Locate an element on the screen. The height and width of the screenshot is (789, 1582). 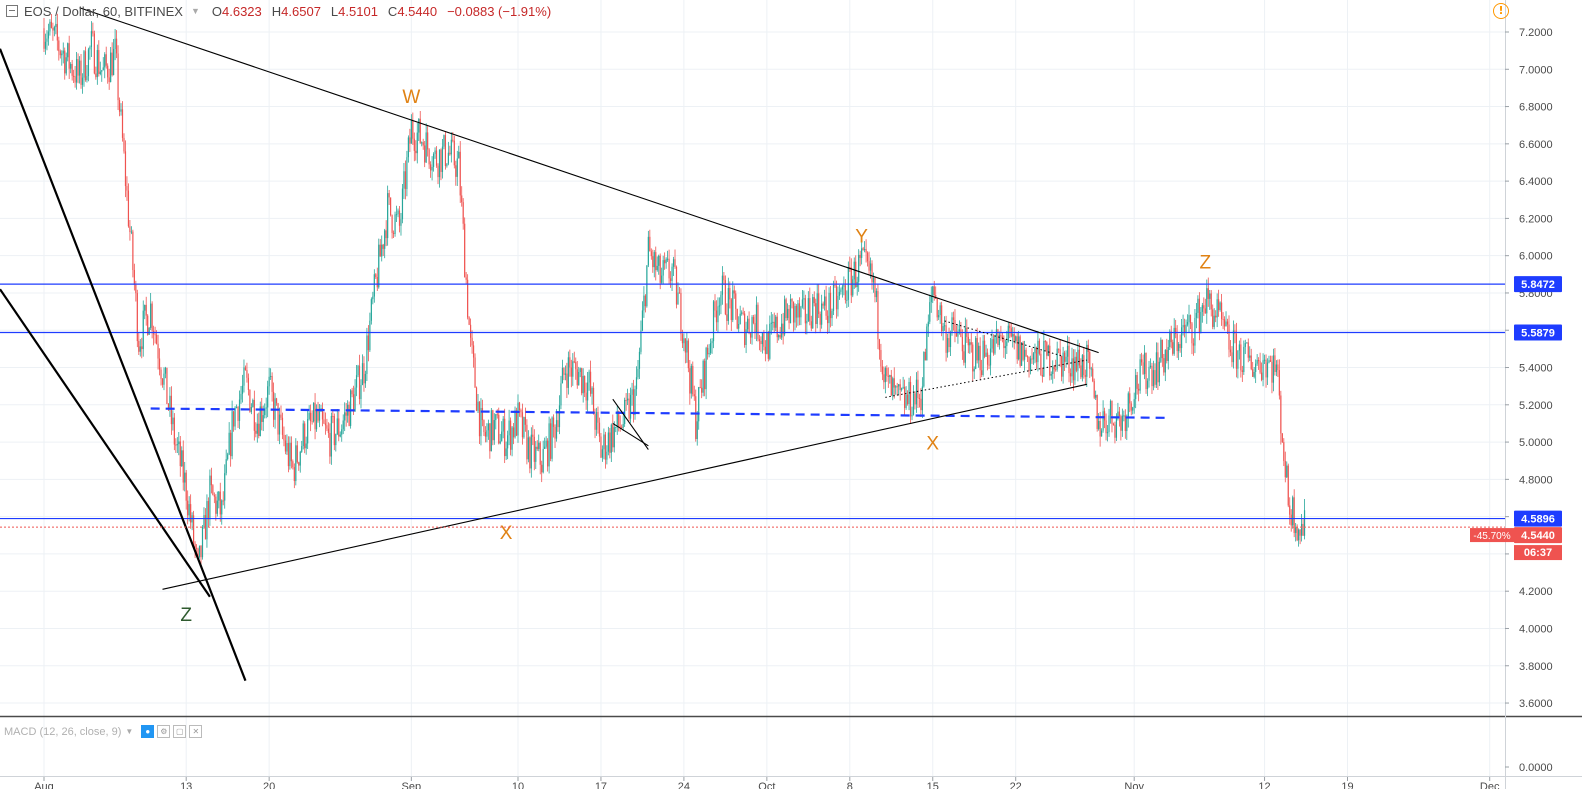
level-price-tag-text: 4.5896 is located at coordinates (1538, 520).